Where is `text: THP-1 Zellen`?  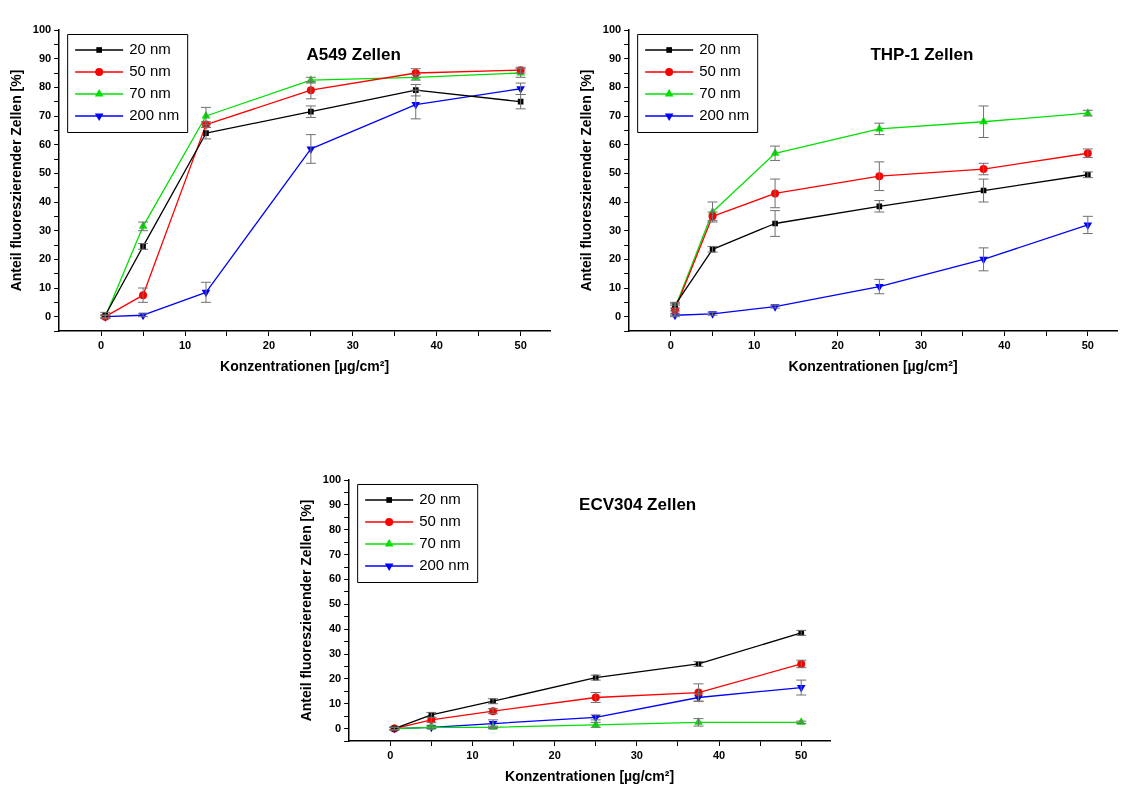
text: THP-1 Zellen is located at coordinates (922, 54).